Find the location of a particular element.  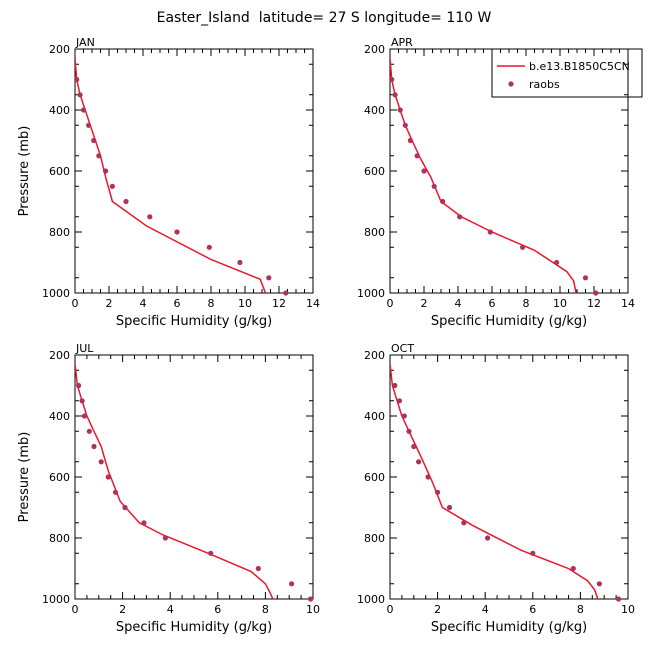

panel-apr-xtick-label: 4 is located at coordinates (458, 303).